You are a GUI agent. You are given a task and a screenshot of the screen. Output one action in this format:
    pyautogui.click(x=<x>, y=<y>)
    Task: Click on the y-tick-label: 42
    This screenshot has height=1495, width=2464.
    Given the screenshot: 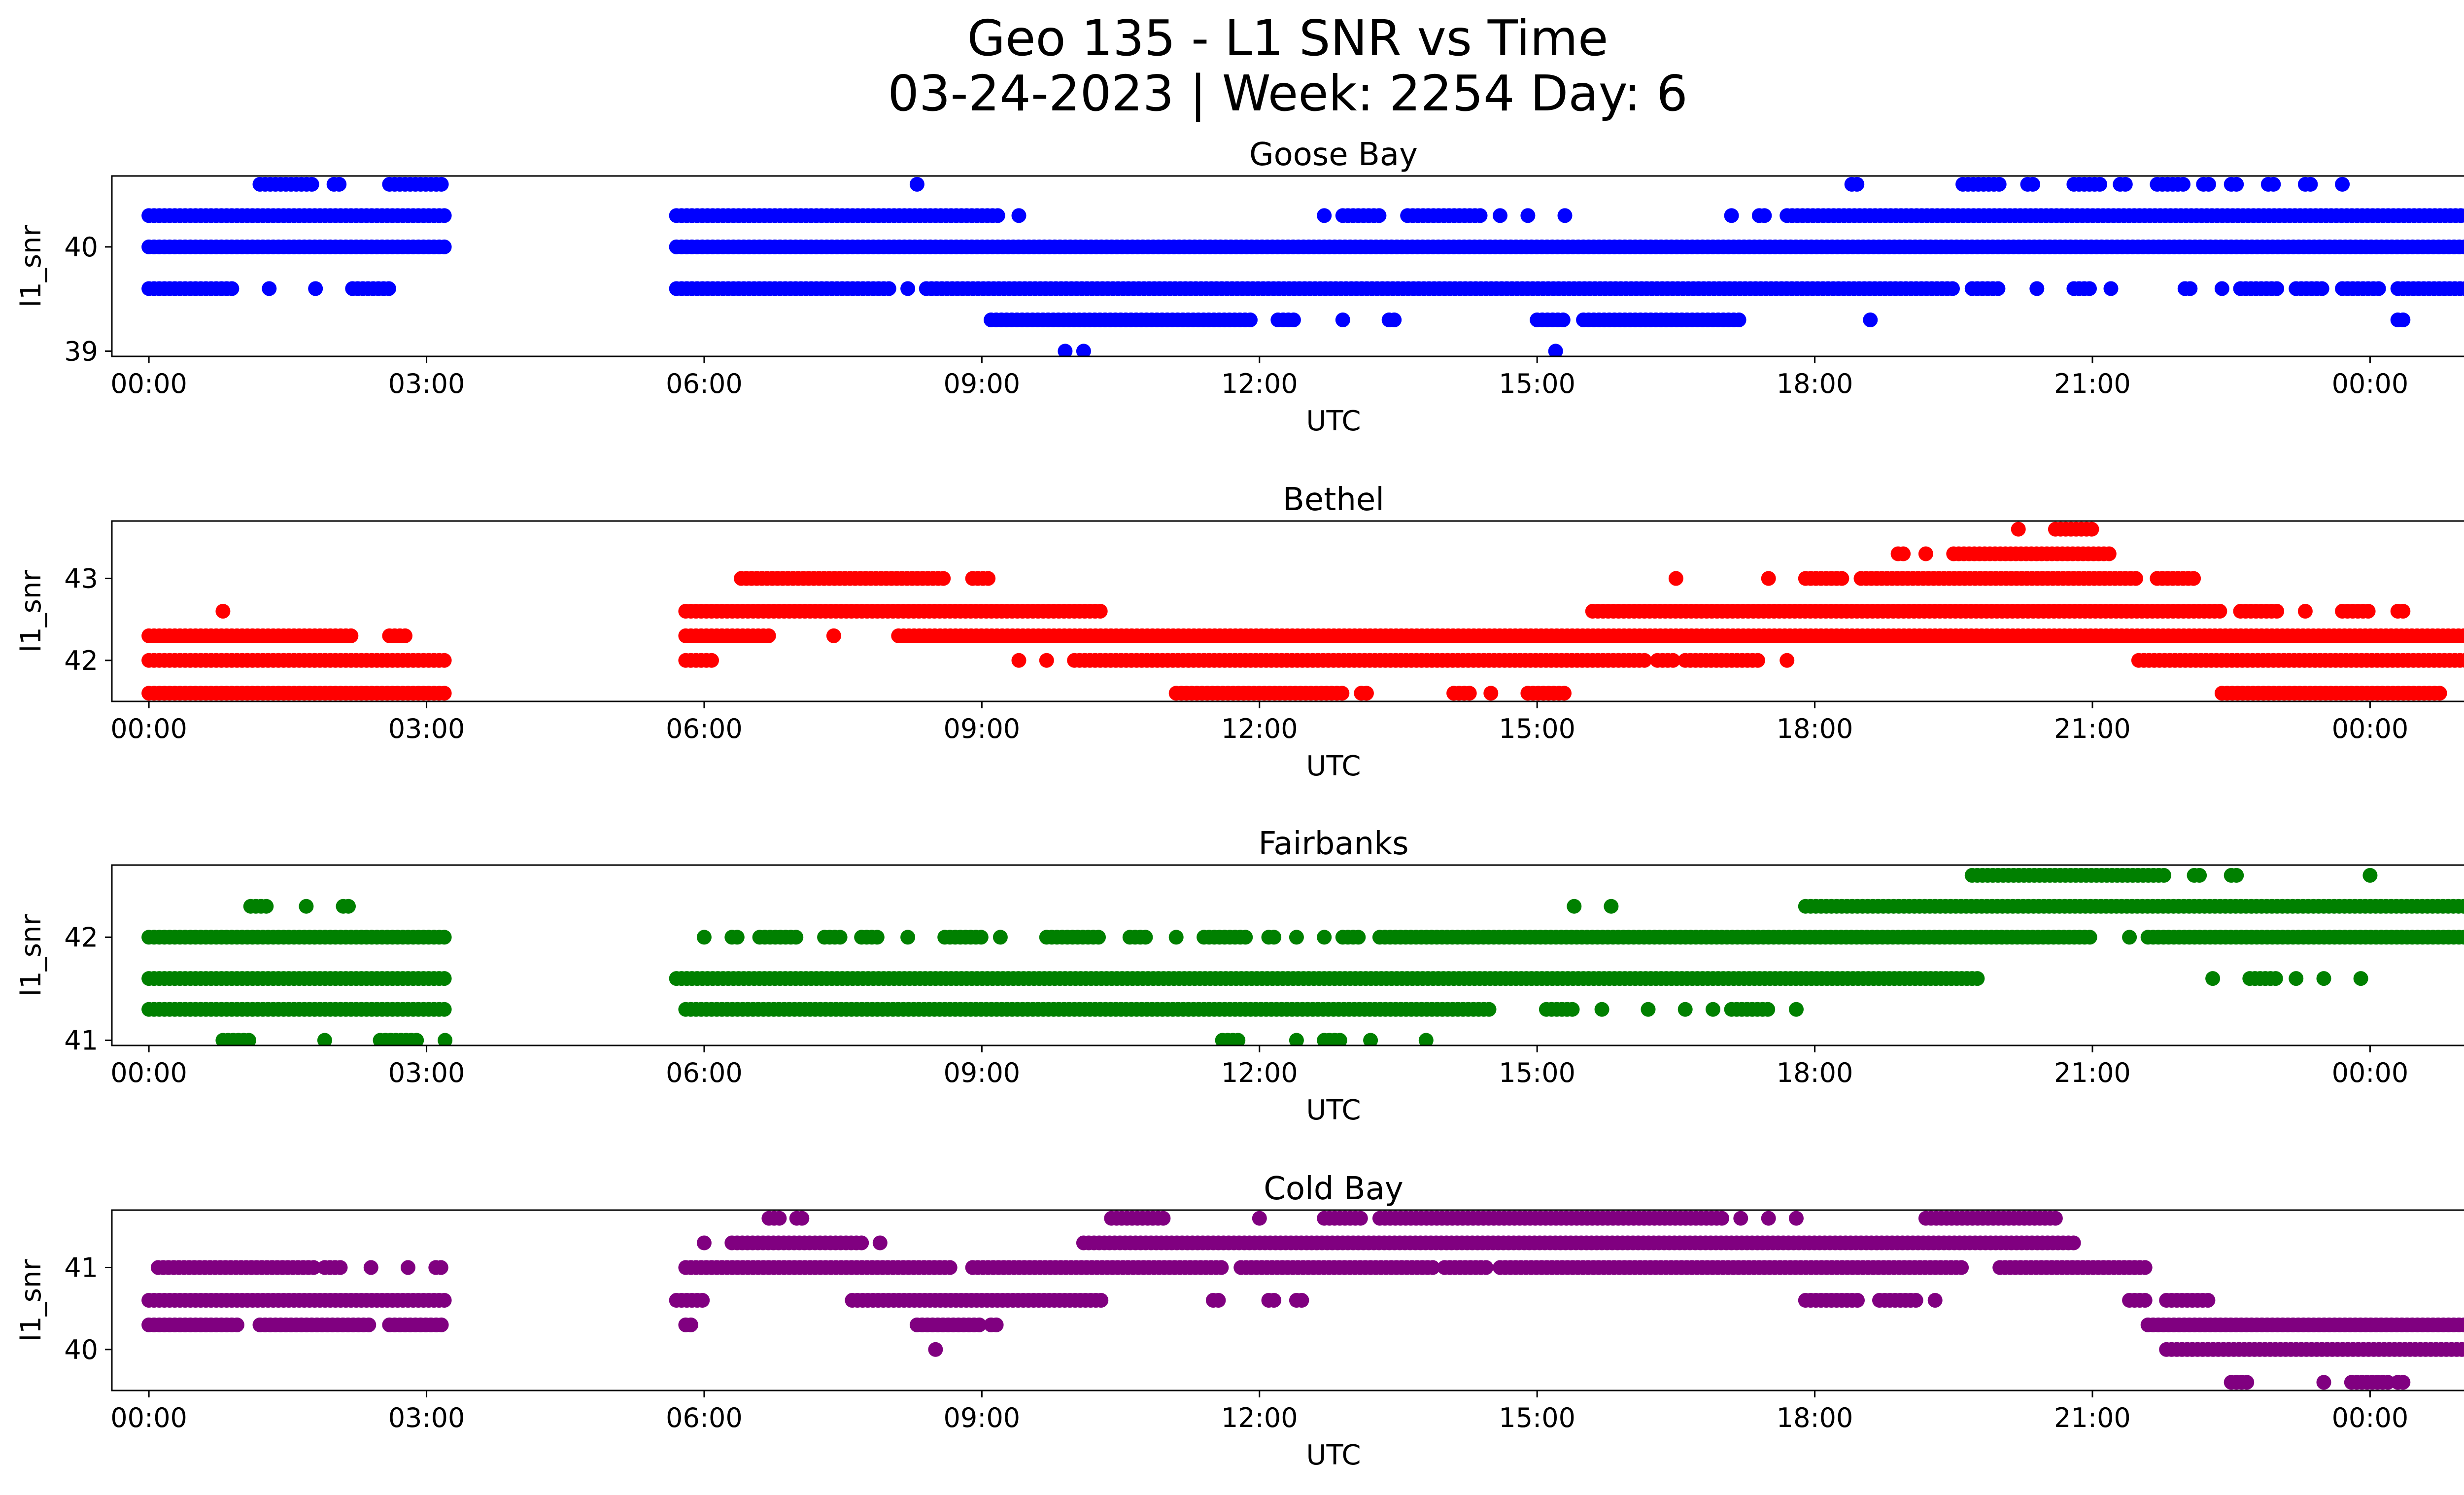 What is the action you would take?
    pyautogui.click(x=81, y=660)
    